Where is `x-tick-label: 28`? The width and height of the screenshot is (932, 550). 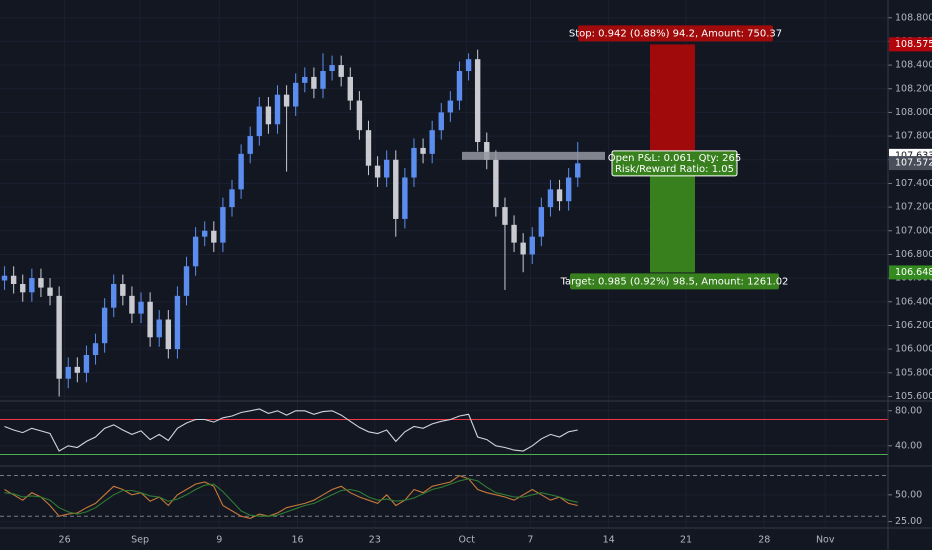 x-tick-label: 28 is located at coordinates (764, 540).